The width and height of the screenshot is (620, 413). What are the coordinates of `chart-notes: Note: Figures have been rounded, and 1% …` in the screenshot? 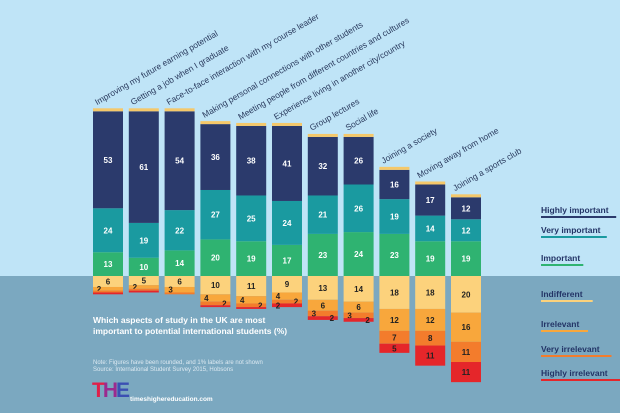 It's located at (195, 367).